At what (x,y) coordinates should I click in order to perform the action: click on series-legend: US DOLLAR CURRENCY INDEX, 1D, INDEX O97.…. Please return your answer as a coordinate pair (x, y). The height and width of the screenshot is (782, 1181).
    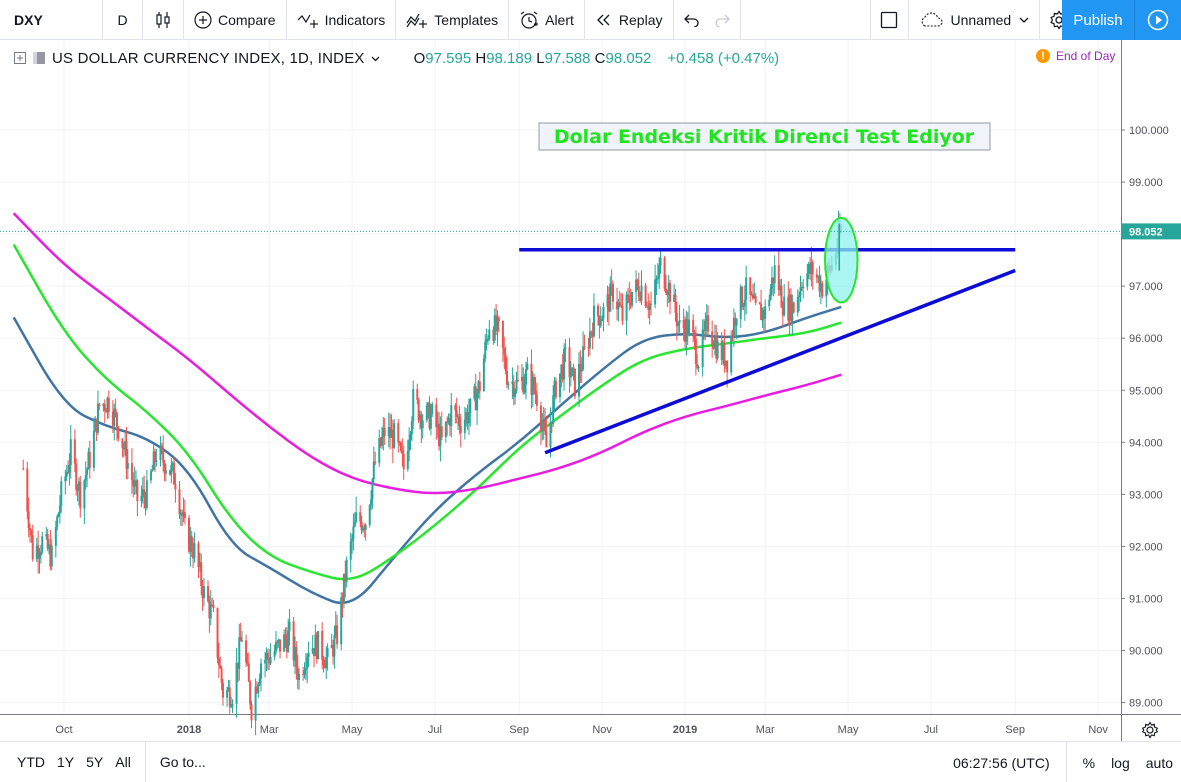
    Looking at the image, I should click on (396, 58).